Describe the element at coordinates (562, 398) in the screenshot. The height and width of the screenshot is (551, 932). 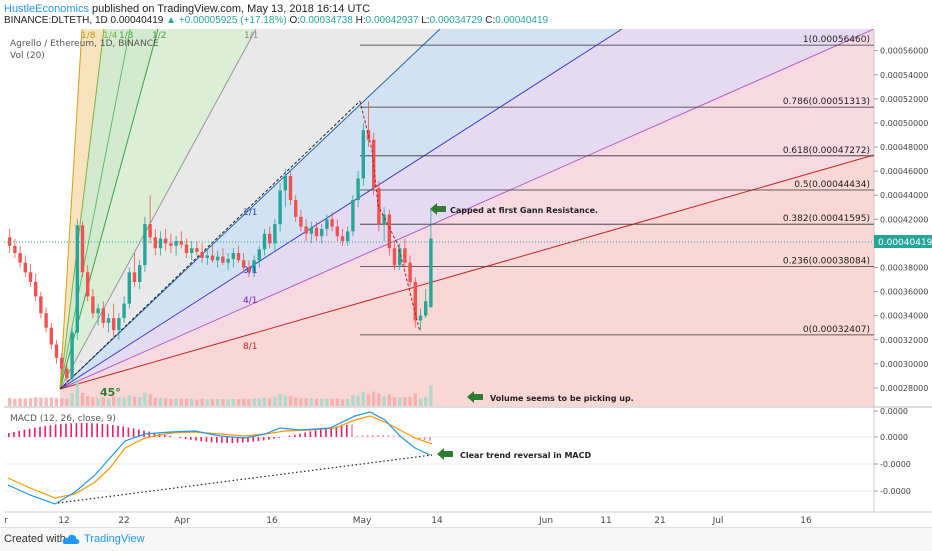
I see `annotation-volume: Volume seems to be picking up.` at that location.